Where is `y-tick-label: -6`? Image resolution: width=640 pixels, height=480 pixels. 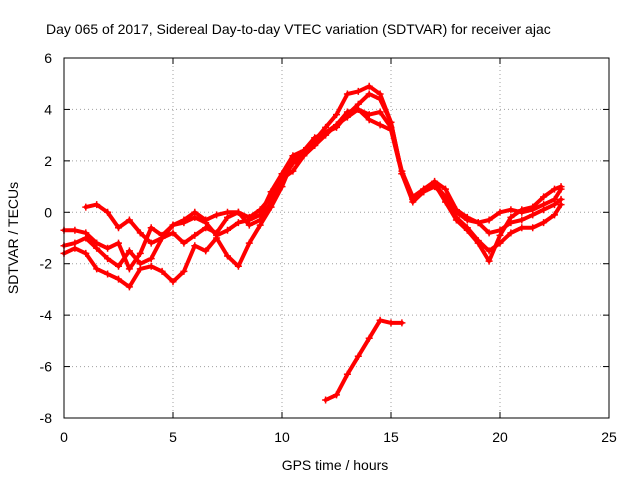 y-tick-label: -6 is located at coordinates (46, 367).